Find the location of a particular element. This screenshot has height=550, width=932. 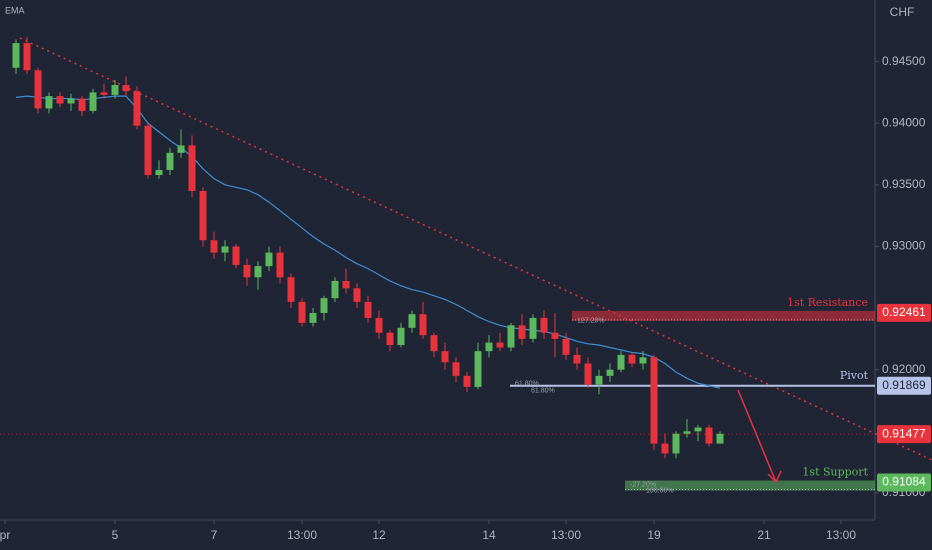

indicator-label: EMA is located at coordinates (15, 10).